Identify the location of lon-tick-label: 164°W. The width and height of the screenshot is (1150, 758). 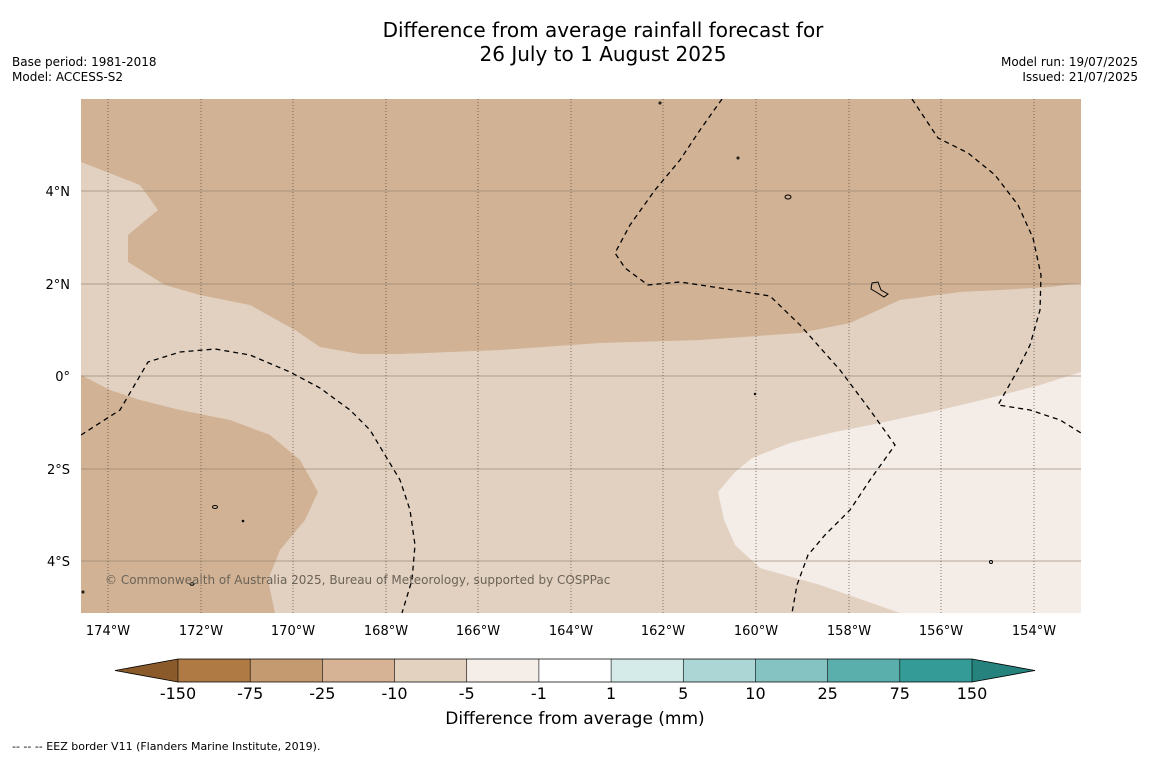
(571, 631).